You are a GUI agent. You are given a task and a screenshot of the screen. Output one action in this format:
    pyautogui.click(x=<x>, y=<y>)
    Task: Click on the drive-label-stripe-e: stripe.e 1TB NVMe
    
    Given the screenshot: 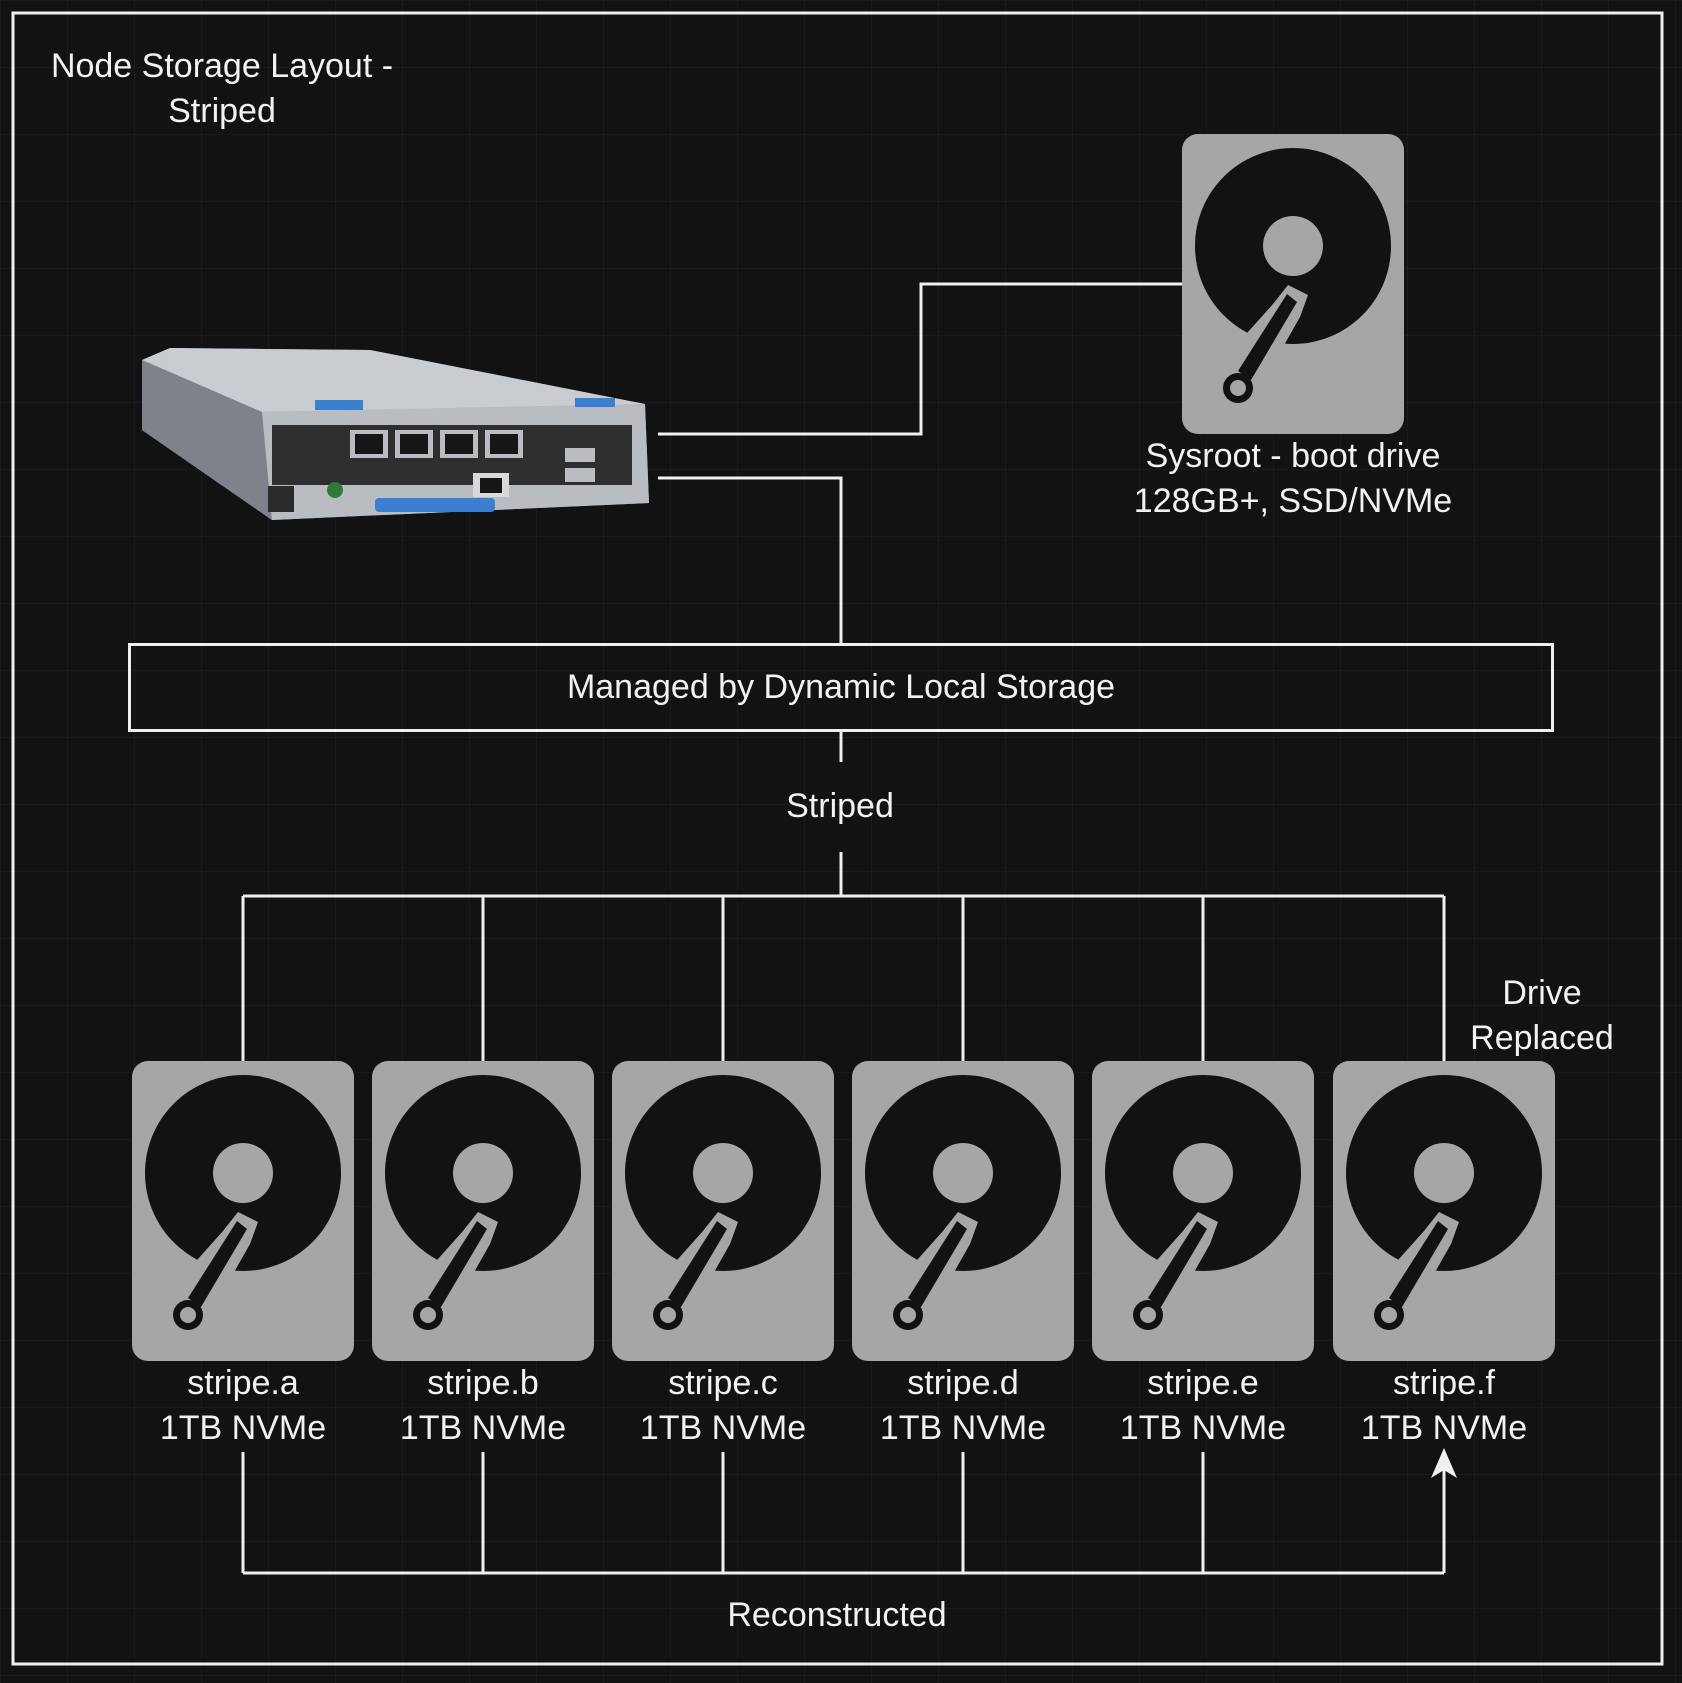 What is the action you would take?
    pyautogui.click(x=1203, y=1406)
    